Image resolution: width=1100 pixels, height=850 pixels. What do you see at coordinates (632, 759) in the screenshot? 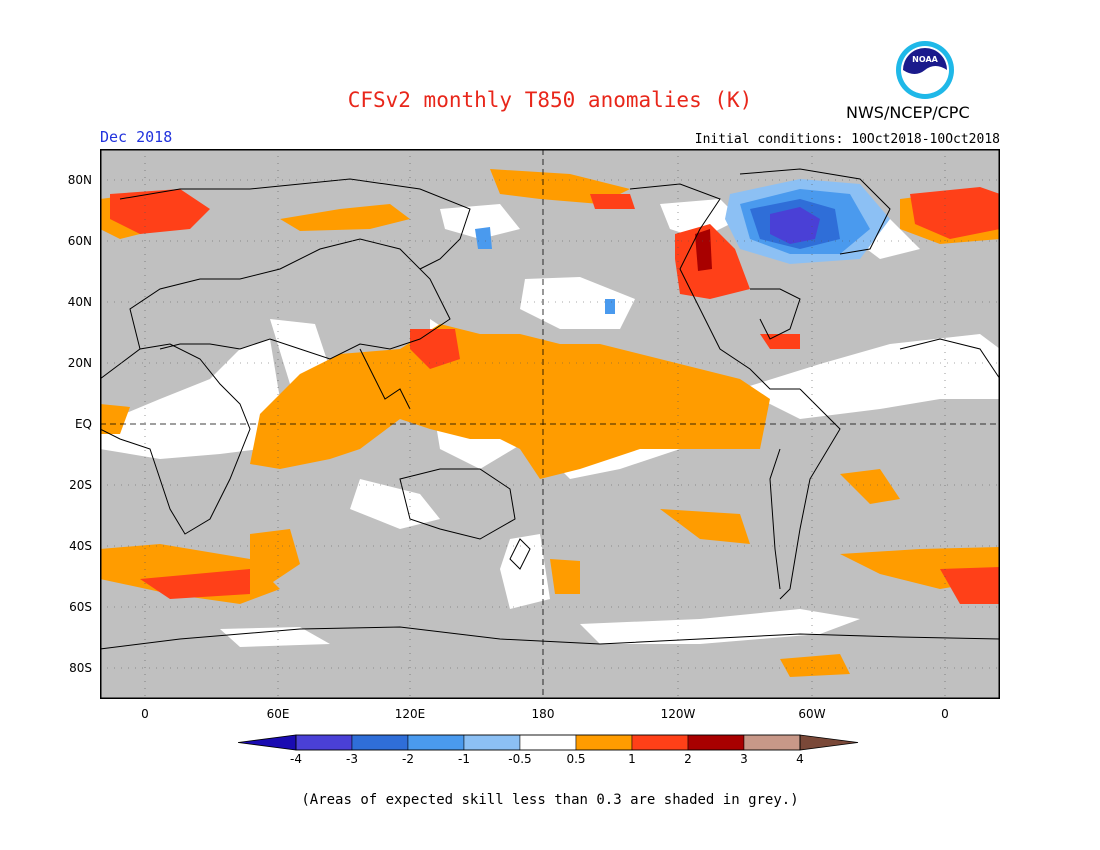
I see `colorbar-label-1: 1` at bounding box center [632, 759].